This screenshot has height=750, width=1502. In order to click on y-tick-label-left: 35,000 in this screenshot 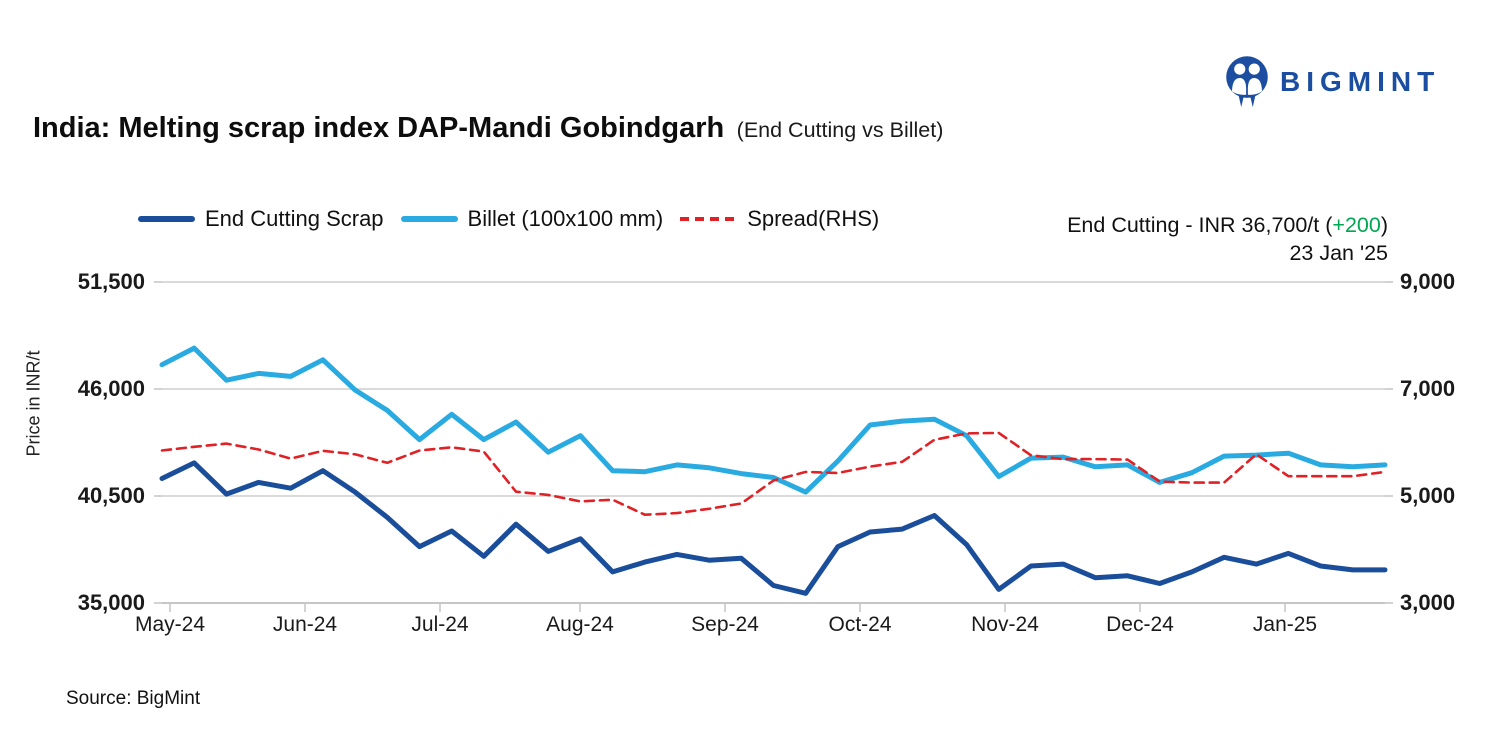, I will do `click(111, 602)`.